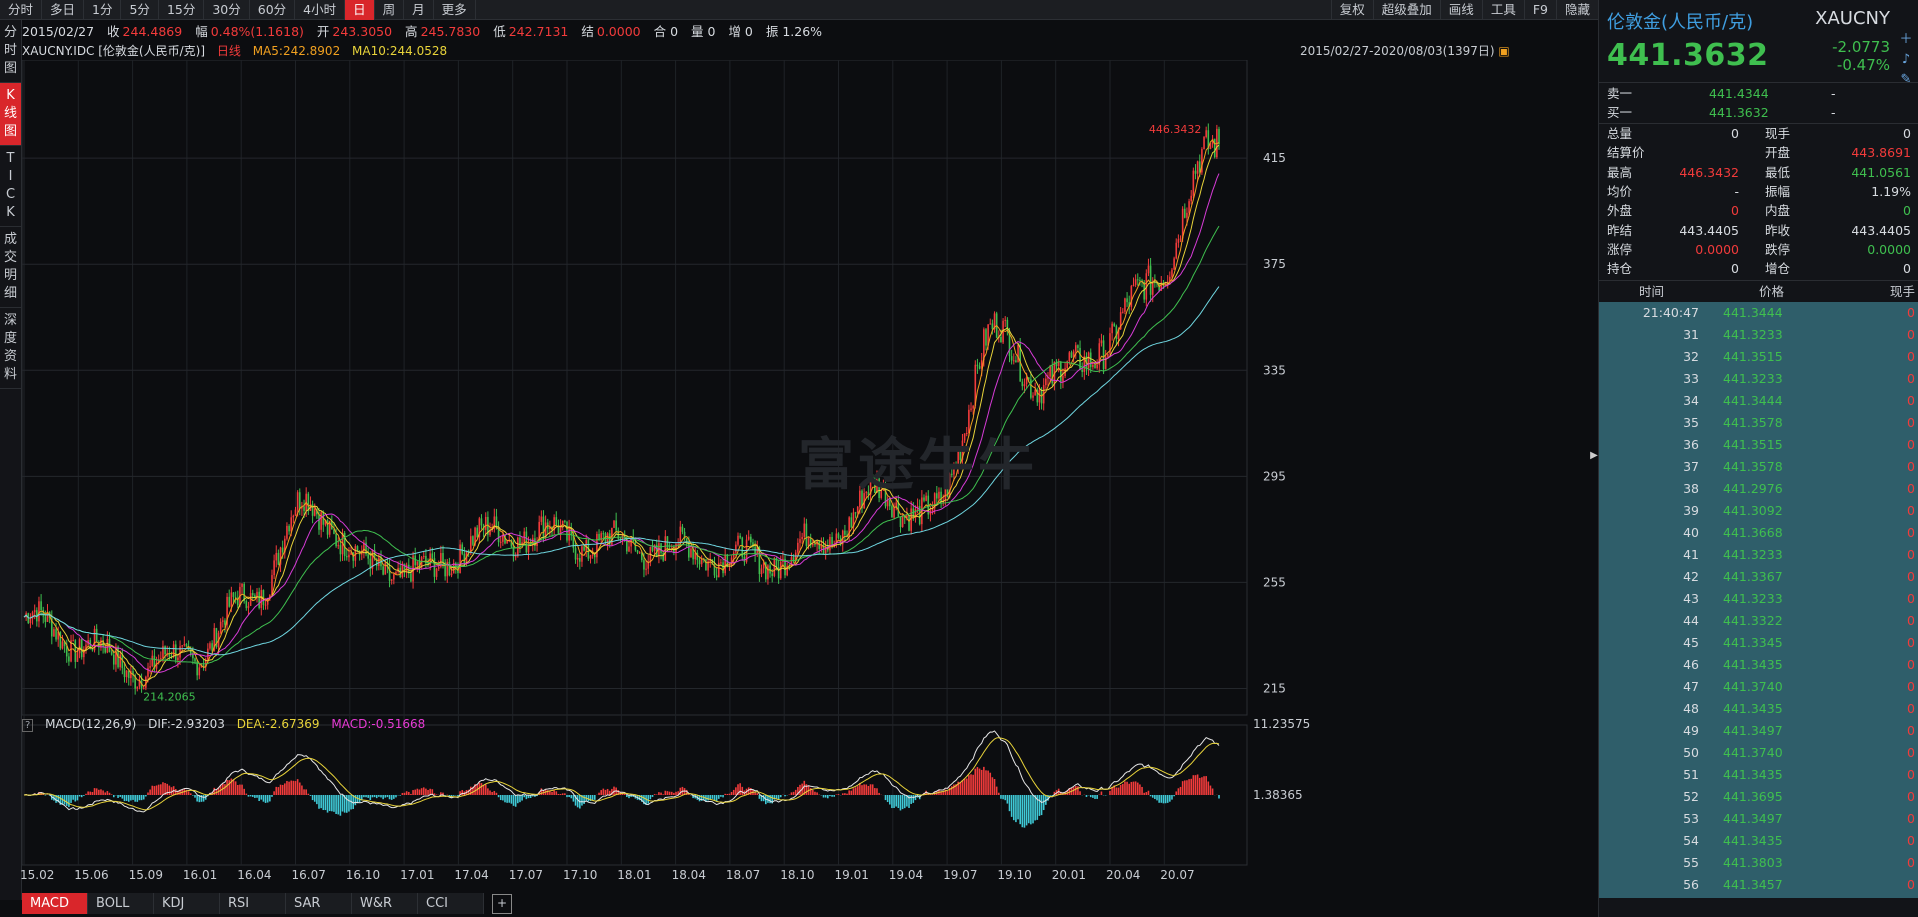  Describe the element at coordinates (1691, 884) in the screenshot. I see `tick-time: 56` at that location.